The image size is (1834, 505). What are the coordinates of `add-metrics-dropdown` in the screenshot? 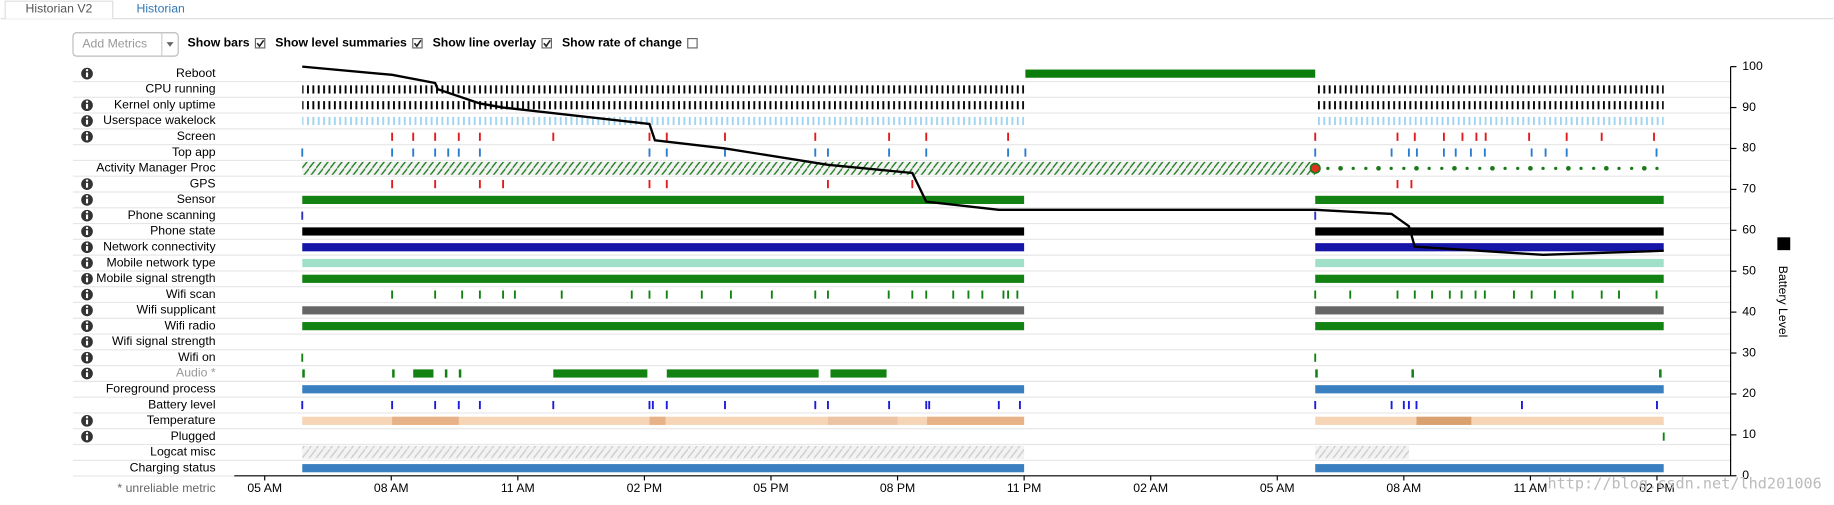 It's located at (125, 44).